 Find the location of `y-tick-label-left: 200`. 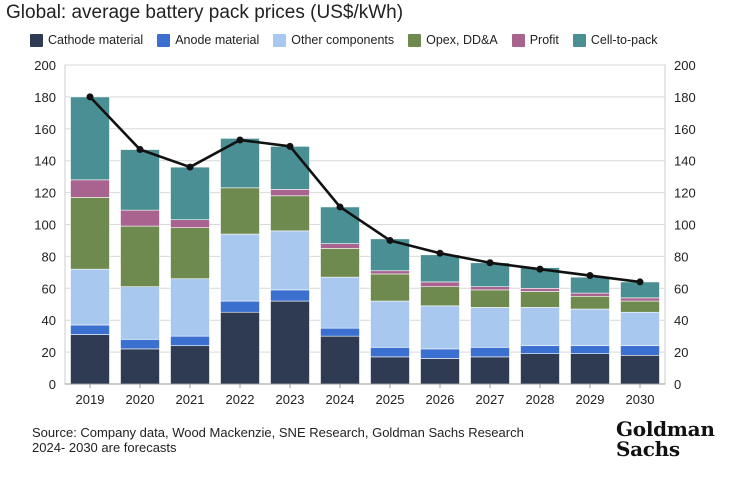

y-tick-label-left: 200 is located at coordinates (45, 65).